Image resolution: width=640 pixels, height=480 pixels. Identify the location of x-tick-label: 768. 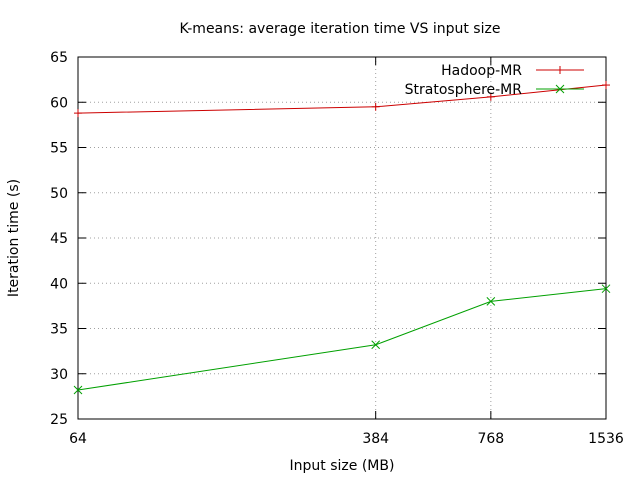
(490, 439).